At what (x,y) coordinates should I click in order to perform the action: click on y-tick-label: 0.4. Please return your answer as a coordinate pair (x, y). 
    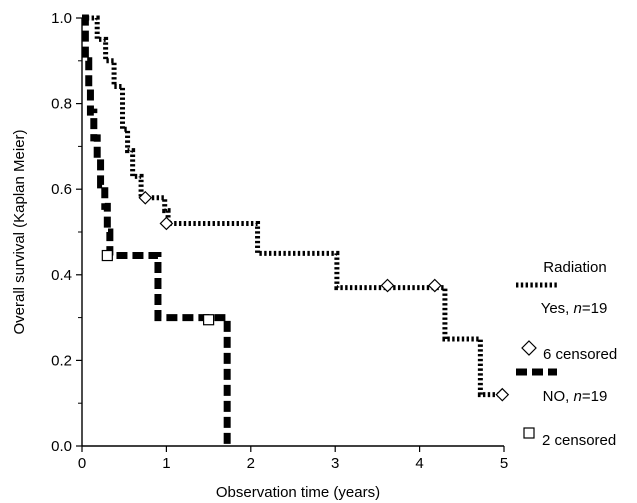
    Looking at the image, I should click on (61, 275).